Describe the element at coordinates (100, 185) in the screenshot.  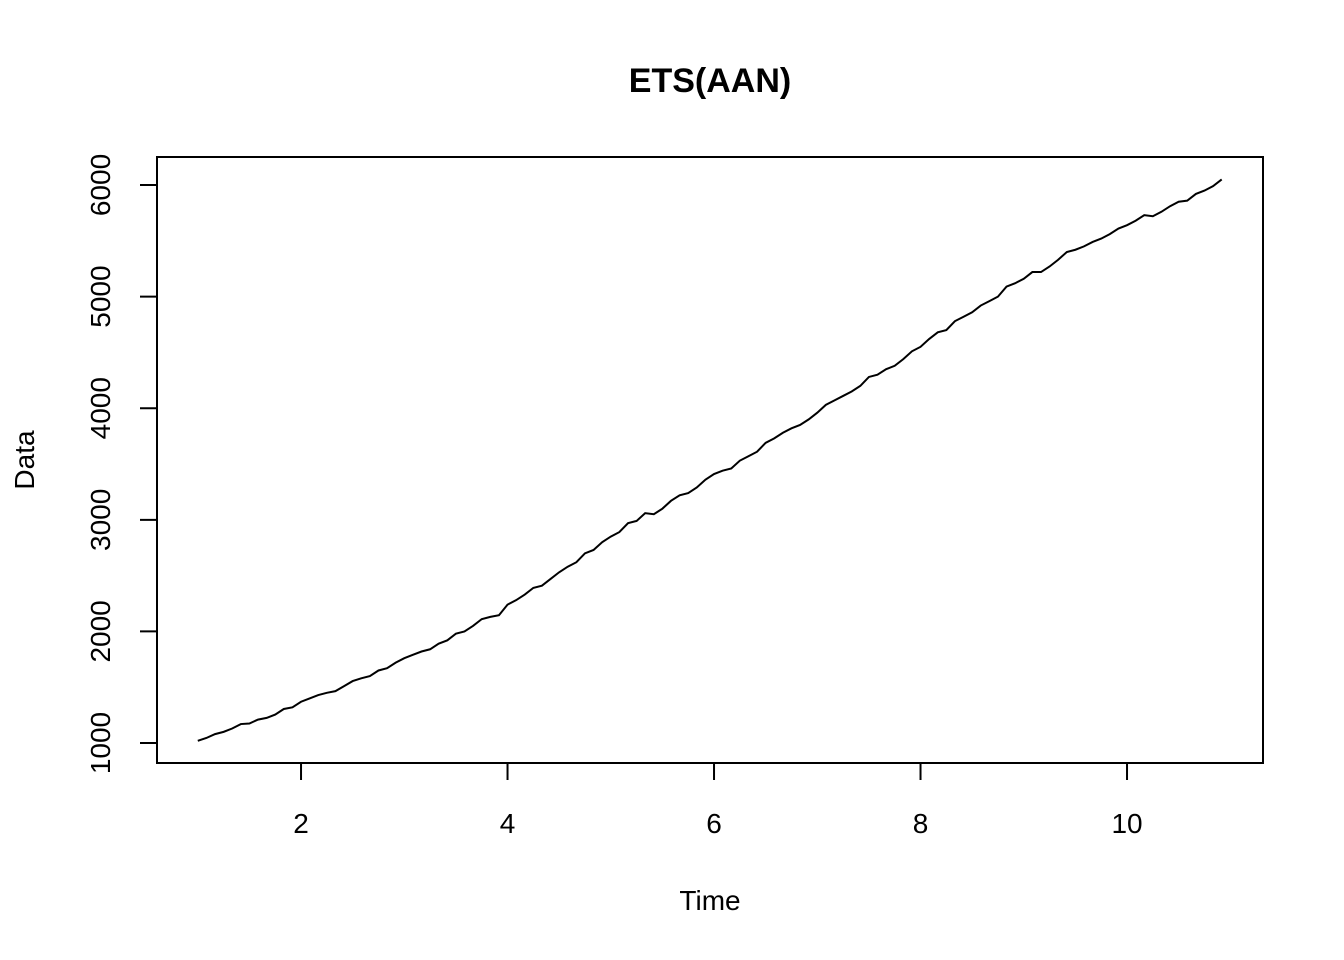
I see `y-tick-label: 6000` at that location.